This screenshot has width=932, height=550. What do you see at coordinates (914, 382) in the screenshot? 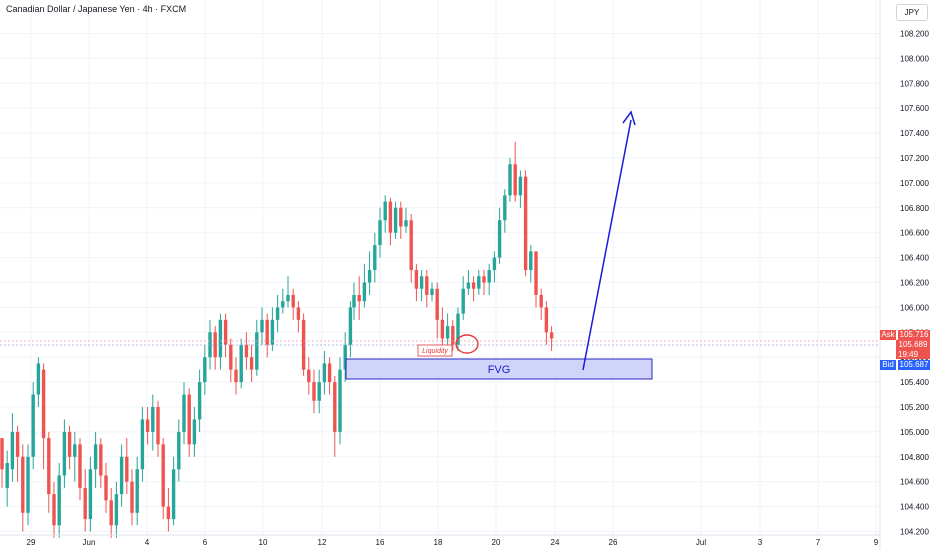
I see `price-tick-label: 105.400` at bounding box center [914, 382].